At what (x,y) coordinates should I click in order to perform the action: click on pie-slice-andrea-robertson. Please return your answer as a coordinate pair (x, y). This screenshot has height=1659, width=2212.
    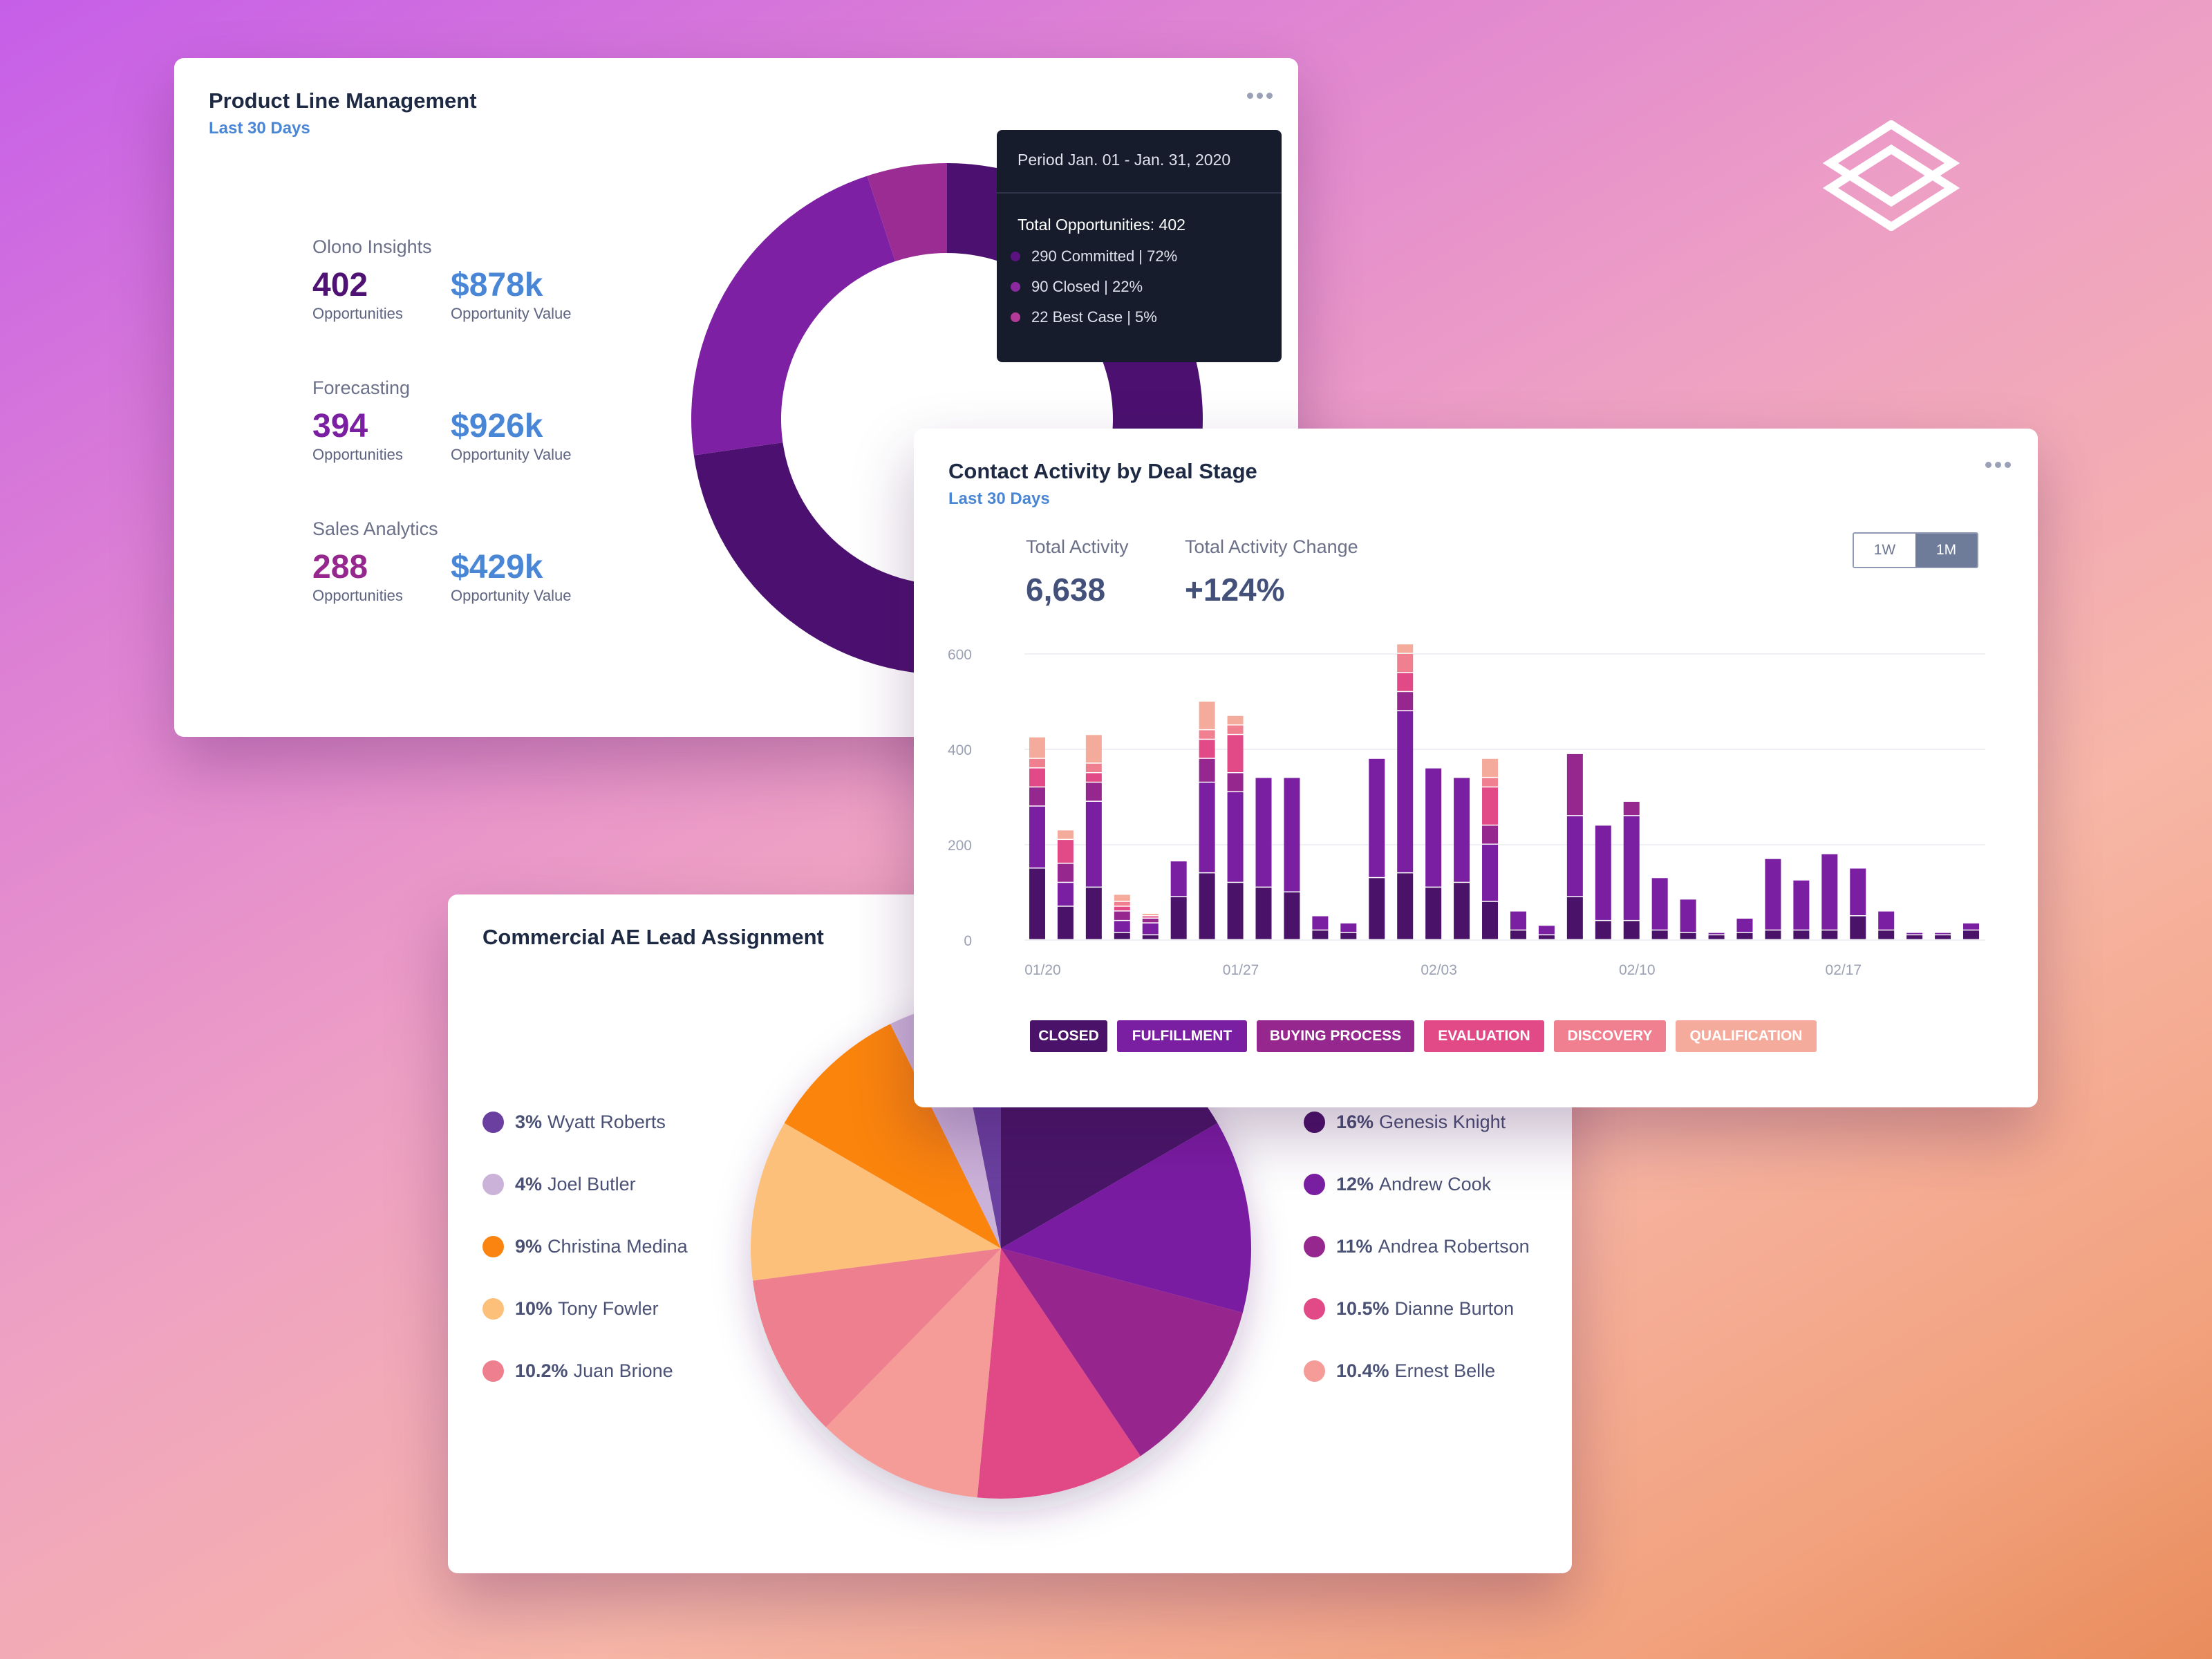
    Looking at the image, I should click on (1122, 1352).